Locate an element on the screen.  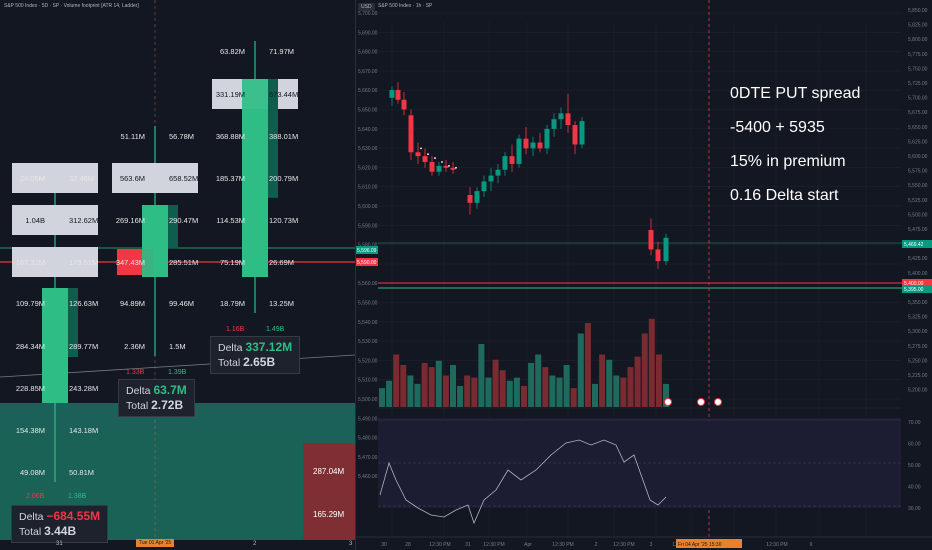
left-price-tag-label: 5,596.09 is located at coordinates (367, 251).